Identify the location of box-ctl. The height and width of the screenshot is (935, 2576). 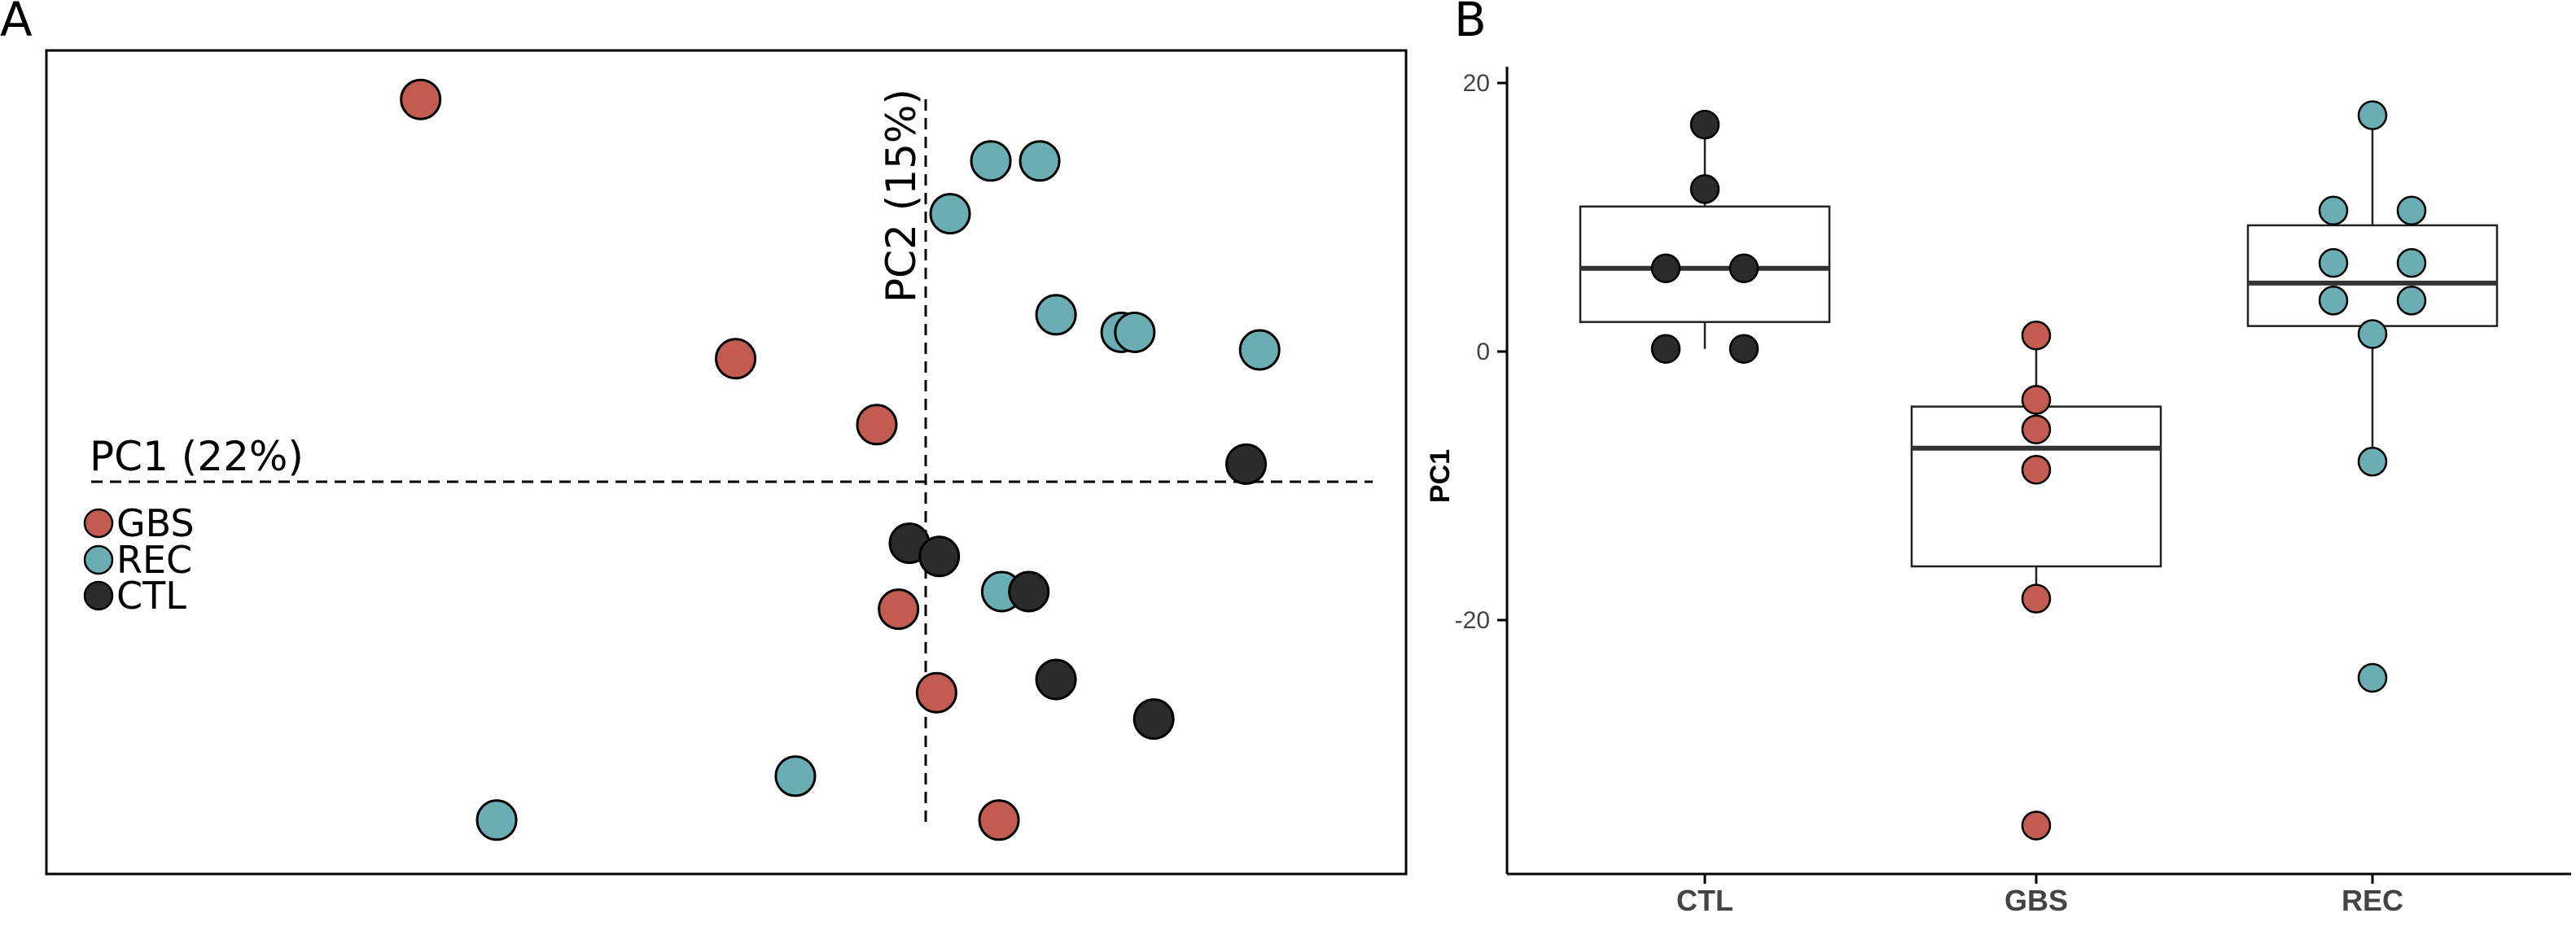
(1705, 264).